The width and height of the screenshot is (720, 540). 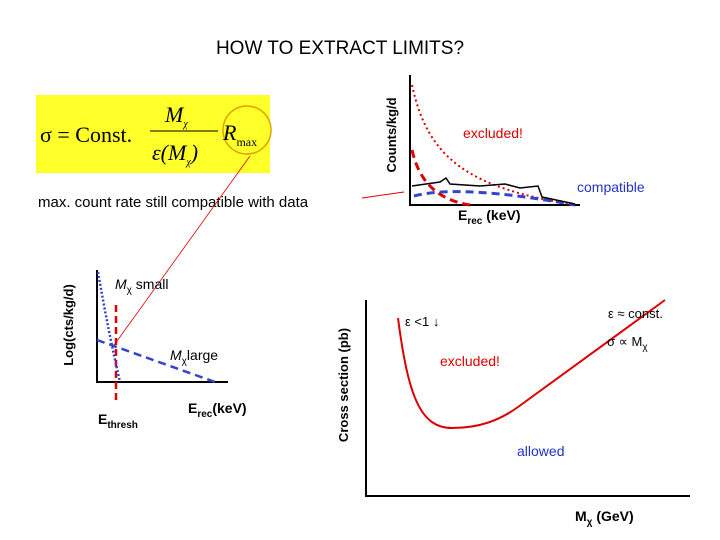 What do you see at coordinates (239, 134) in the screenshot?
I see `formula-r: Rmax` at bounding box center [239, 134].